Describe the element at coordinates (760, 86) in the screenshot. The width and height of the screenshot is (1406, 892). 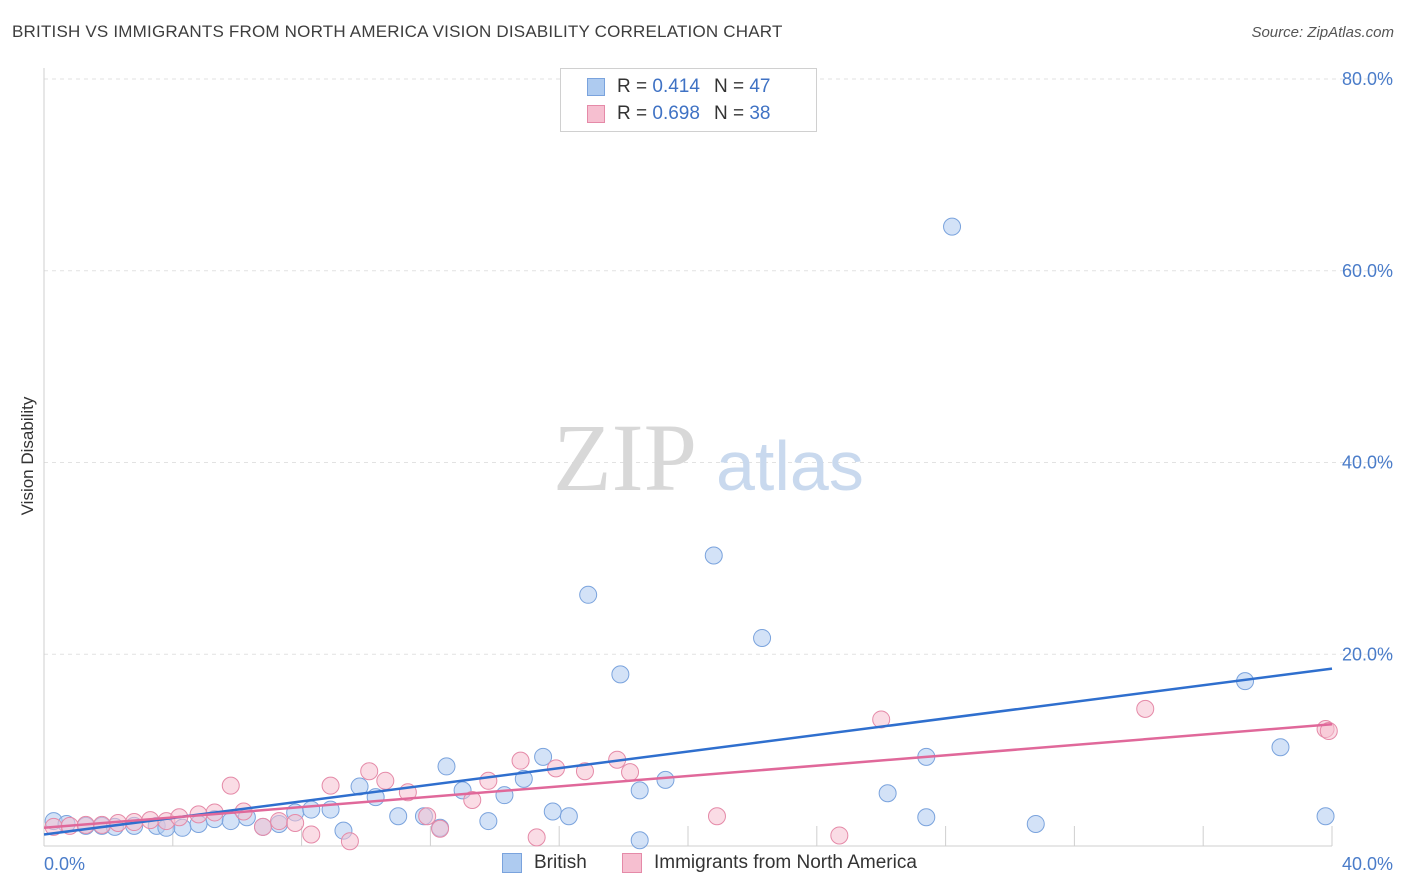
I see `legend-n-value: 47` at that location.